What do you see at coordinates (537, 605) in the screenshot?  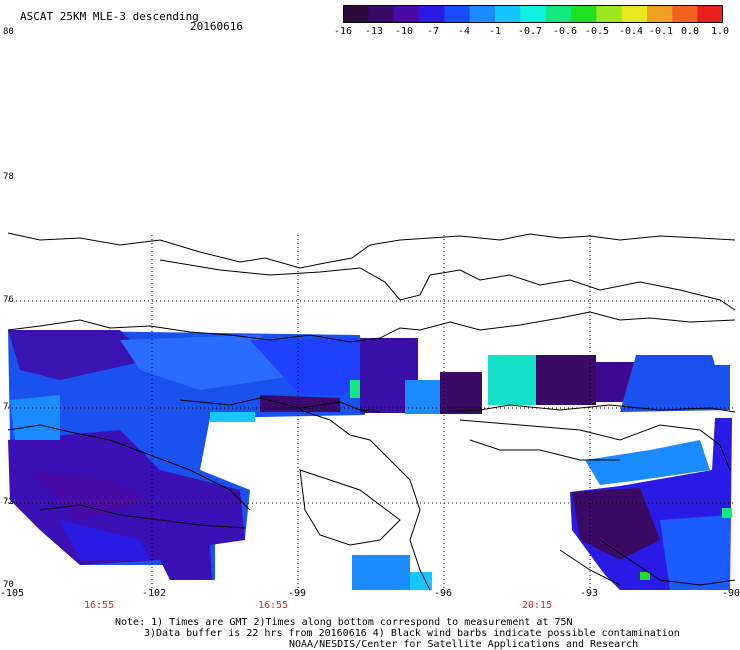 I see `pass-time-label: 20:15` at bounding box center [537, 605].